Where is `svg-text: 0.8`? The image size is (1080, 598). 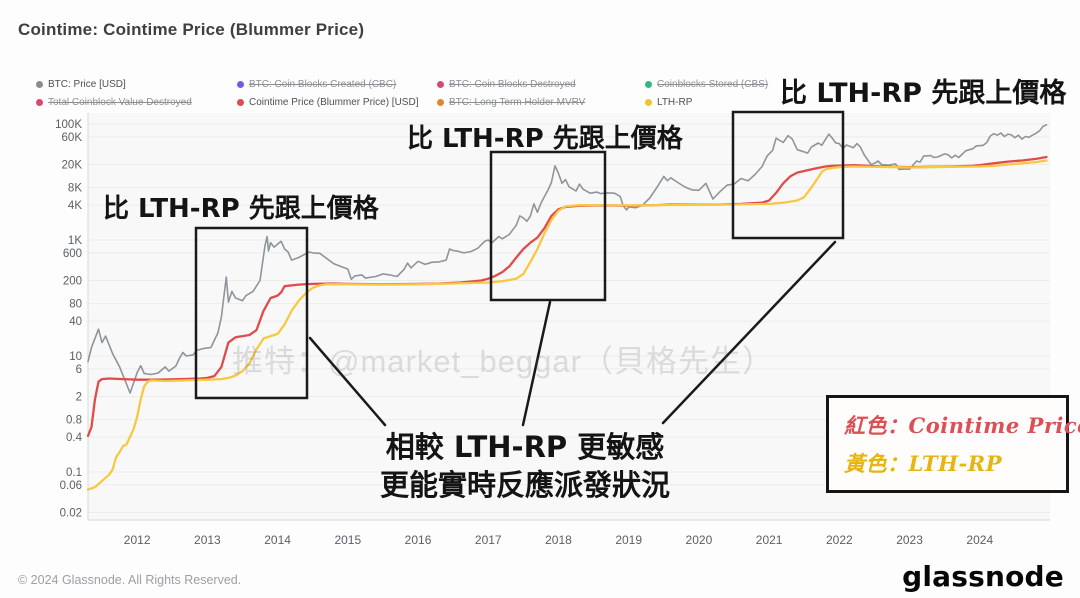
svg-text: 0.8 is located at coordinates (74, 421).